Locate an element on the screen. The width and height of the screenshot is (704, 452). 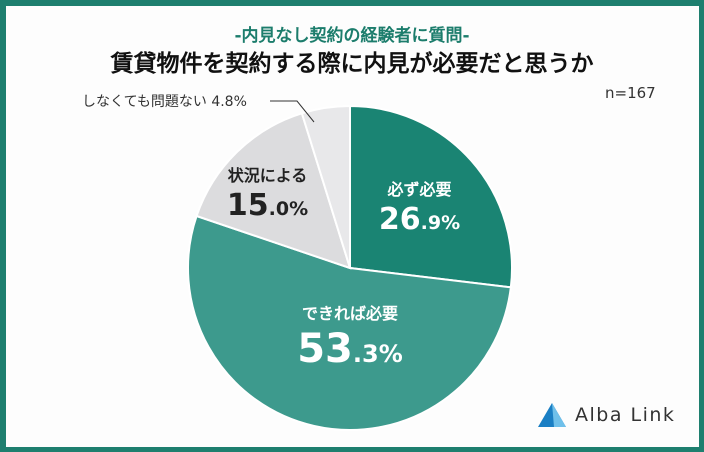
sample-size: n=167 is located at coordinates (630, 93).